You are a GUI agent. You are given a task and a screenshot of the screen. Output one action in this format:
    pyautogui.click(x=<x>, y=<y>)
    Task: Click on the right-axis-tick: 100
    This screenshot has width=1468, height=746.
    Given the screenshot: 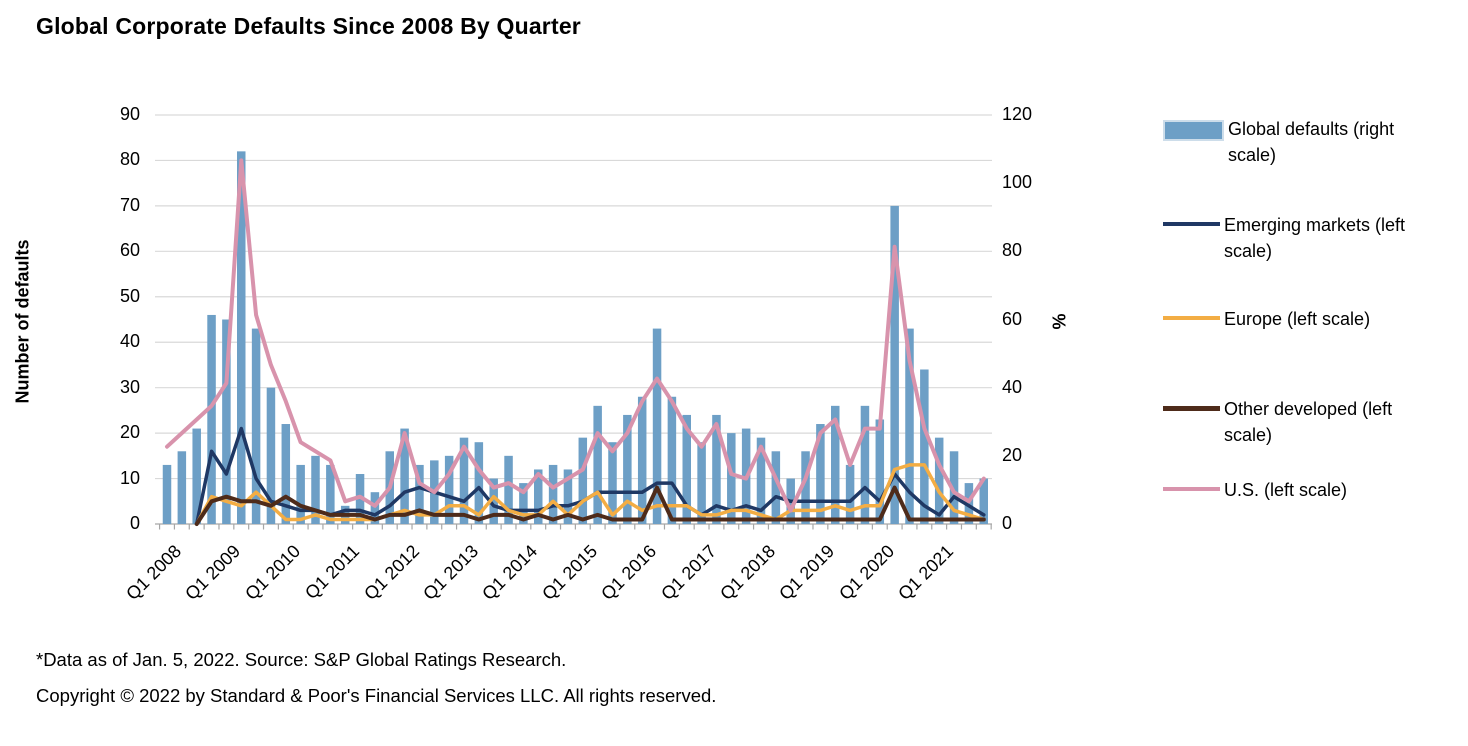 What is the action you would take?
    pyautogui.click(x=1017, y=182)
    